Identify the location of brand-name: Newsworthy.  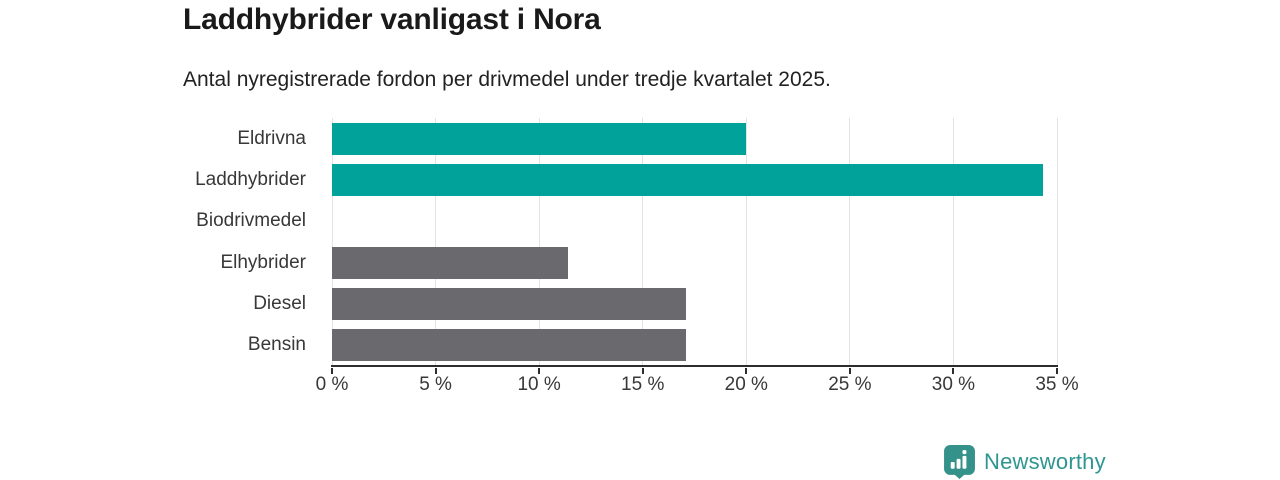
(1045, 461).